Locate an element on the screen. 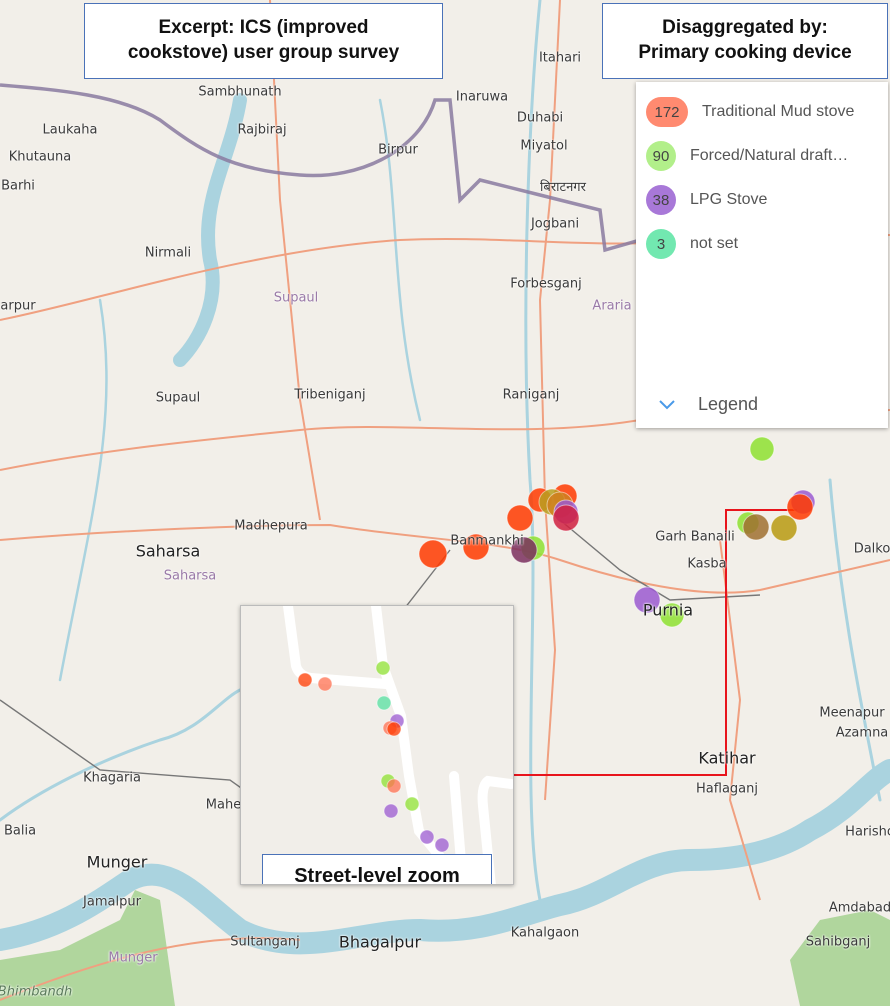 This screenshot has width=890, height=1006. place-label: Kasba is located at coordinates (707, 564).